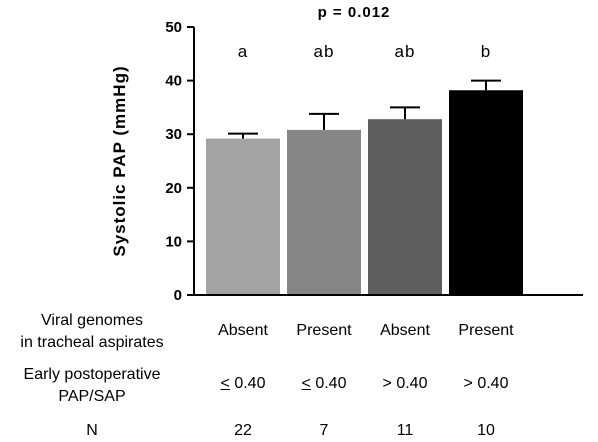 This screenshot has height=442, width=598. I want to click on row-label-line: in tracheal aspirates, so click(92, 342).